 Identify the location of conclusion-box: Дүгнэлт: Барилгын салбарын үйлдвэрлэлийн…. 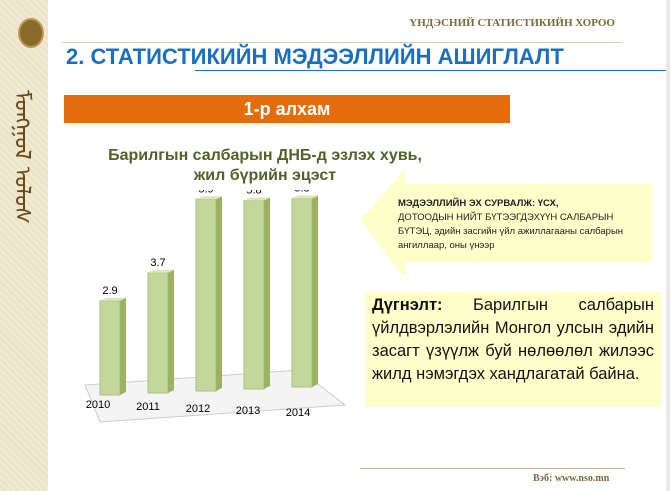
(513, 349).